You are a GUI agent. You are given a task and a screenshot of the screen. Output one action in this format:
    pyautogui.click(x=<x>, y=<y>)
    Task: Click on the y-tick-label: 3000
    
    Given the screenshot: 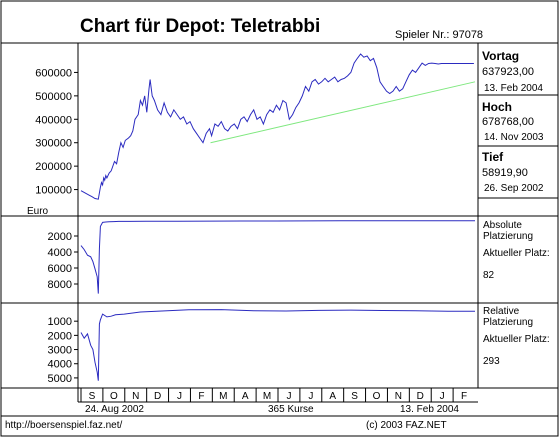 What is the action you would take?
    pyautogui.click(x=60, y=351)
    